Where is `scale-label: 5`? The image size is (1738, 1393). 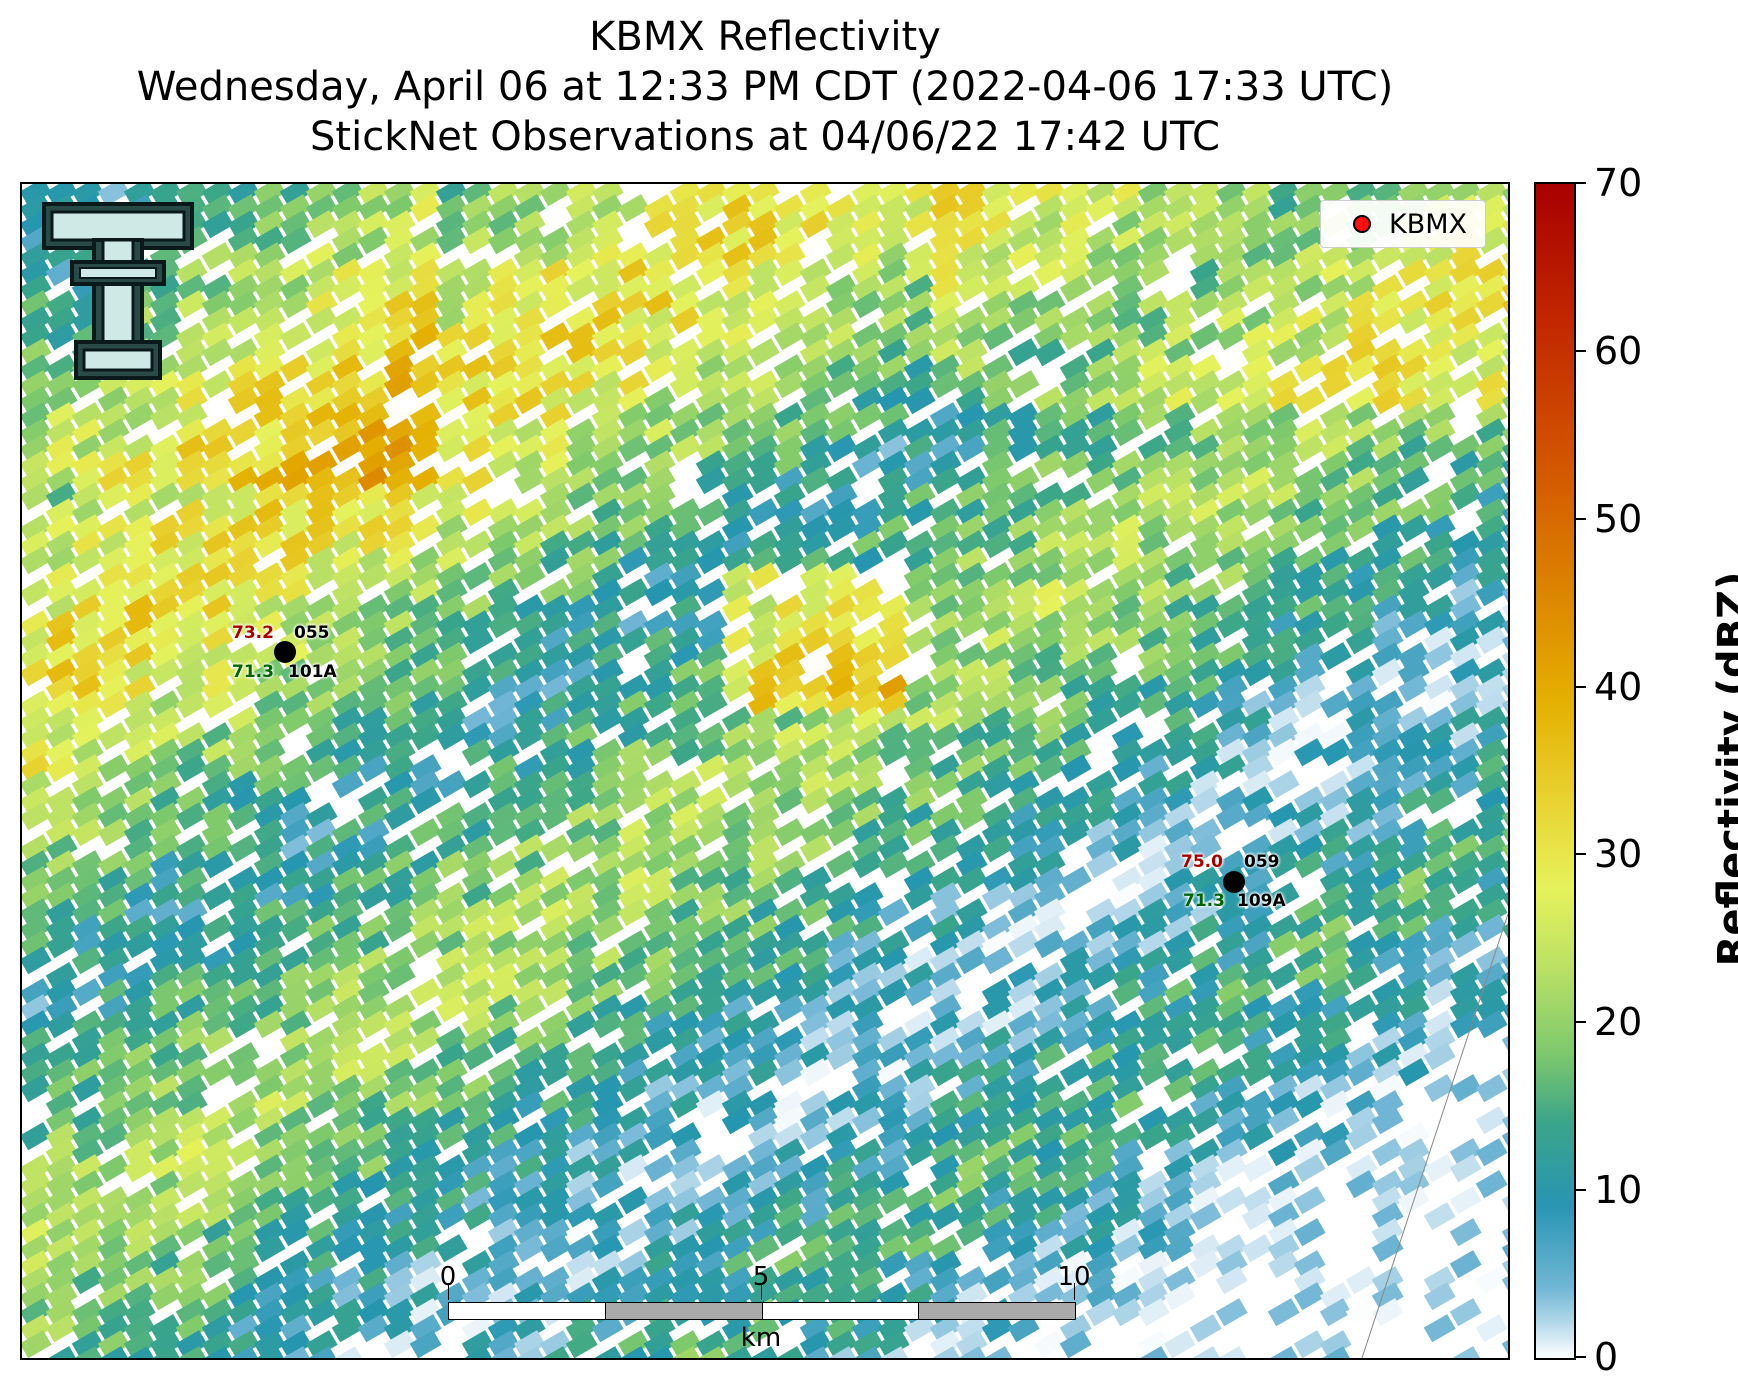
scale-label: 5 is located at coordinates (761, 1277).